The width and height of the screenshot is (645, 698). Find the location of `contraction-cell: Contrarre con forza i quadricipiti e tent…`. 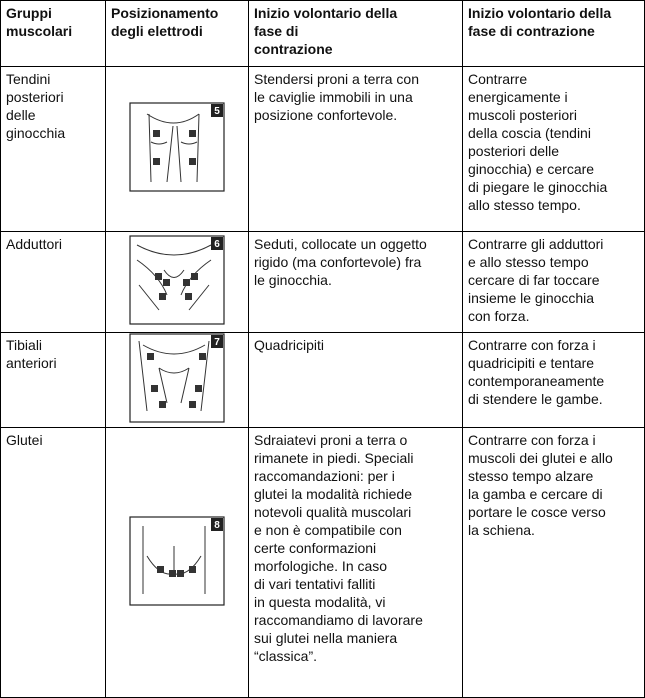

contraction-cell: Contrarre con forza i quadricipiti e tent… is located at coordinates (553, 380).